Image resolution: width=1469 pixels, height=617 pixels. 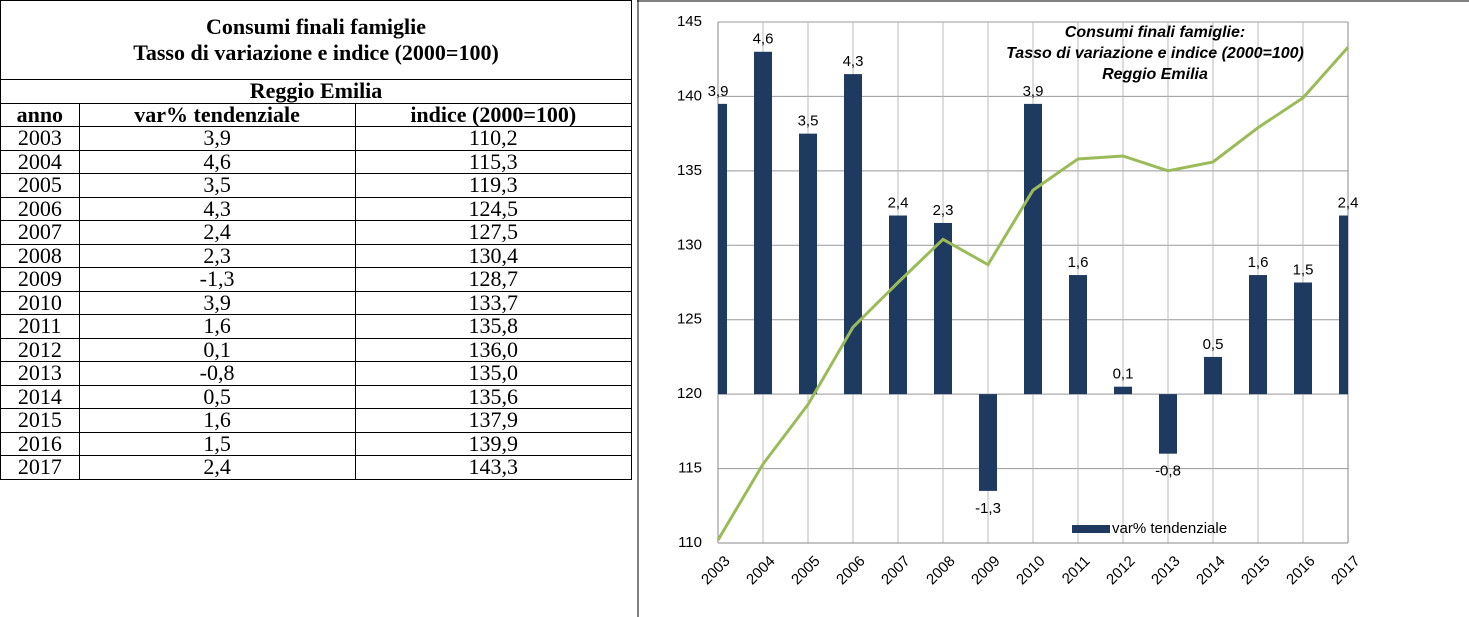 I want to click on cell: 2012, so click(x=40, y=349).